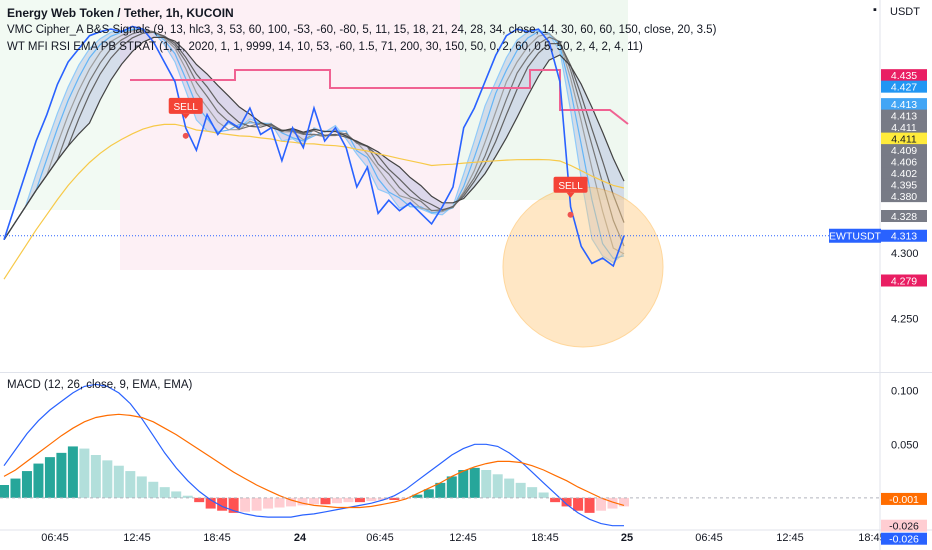 Image resolution: width=932 pixels, height=550 pixels. I want to click on time-tick-10: 18:45, so click(872, 538).